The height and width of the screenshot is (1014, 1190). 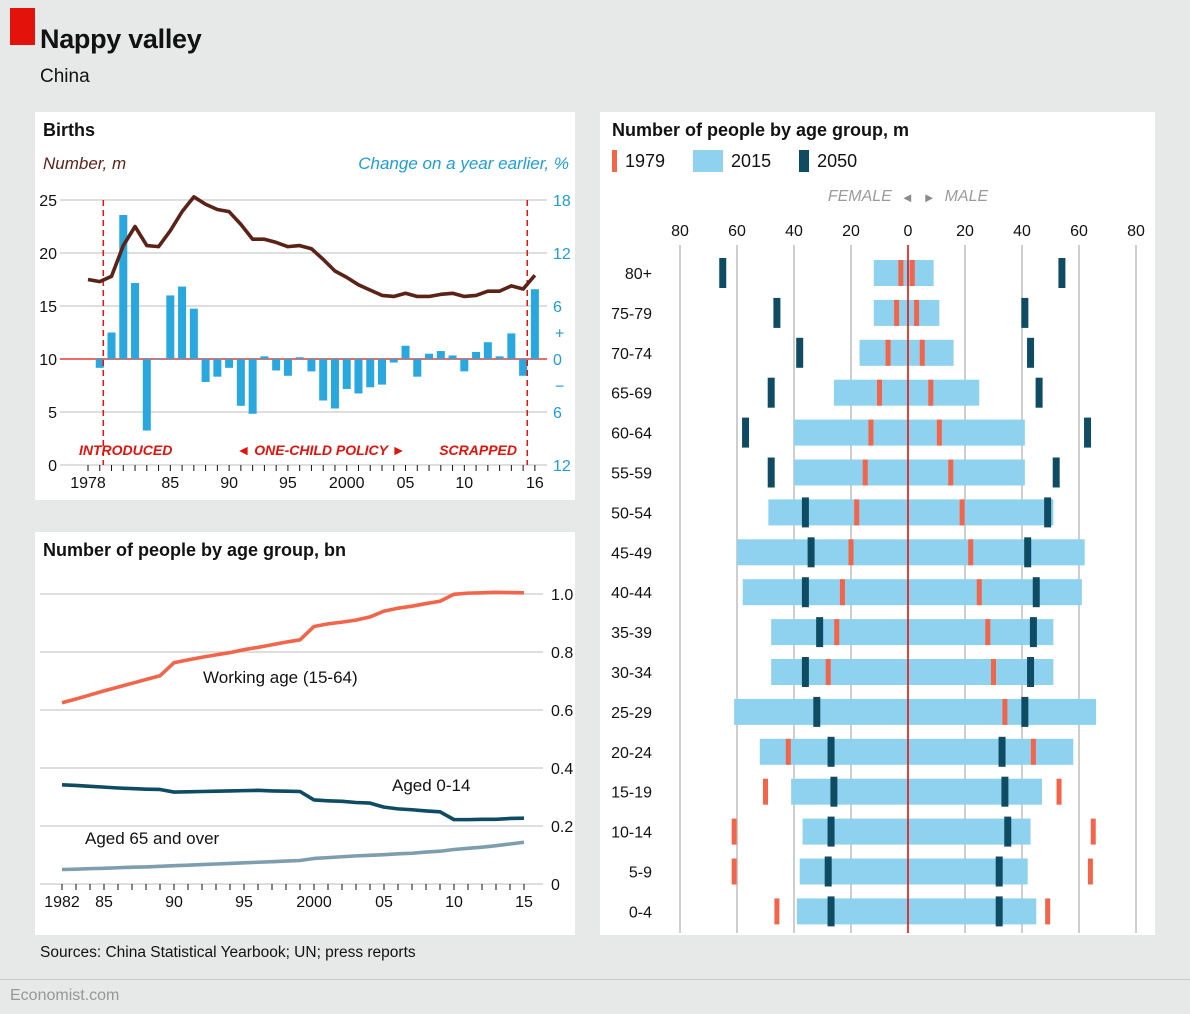 I want to click on change-bar-2006, so click(x=417, y=368).